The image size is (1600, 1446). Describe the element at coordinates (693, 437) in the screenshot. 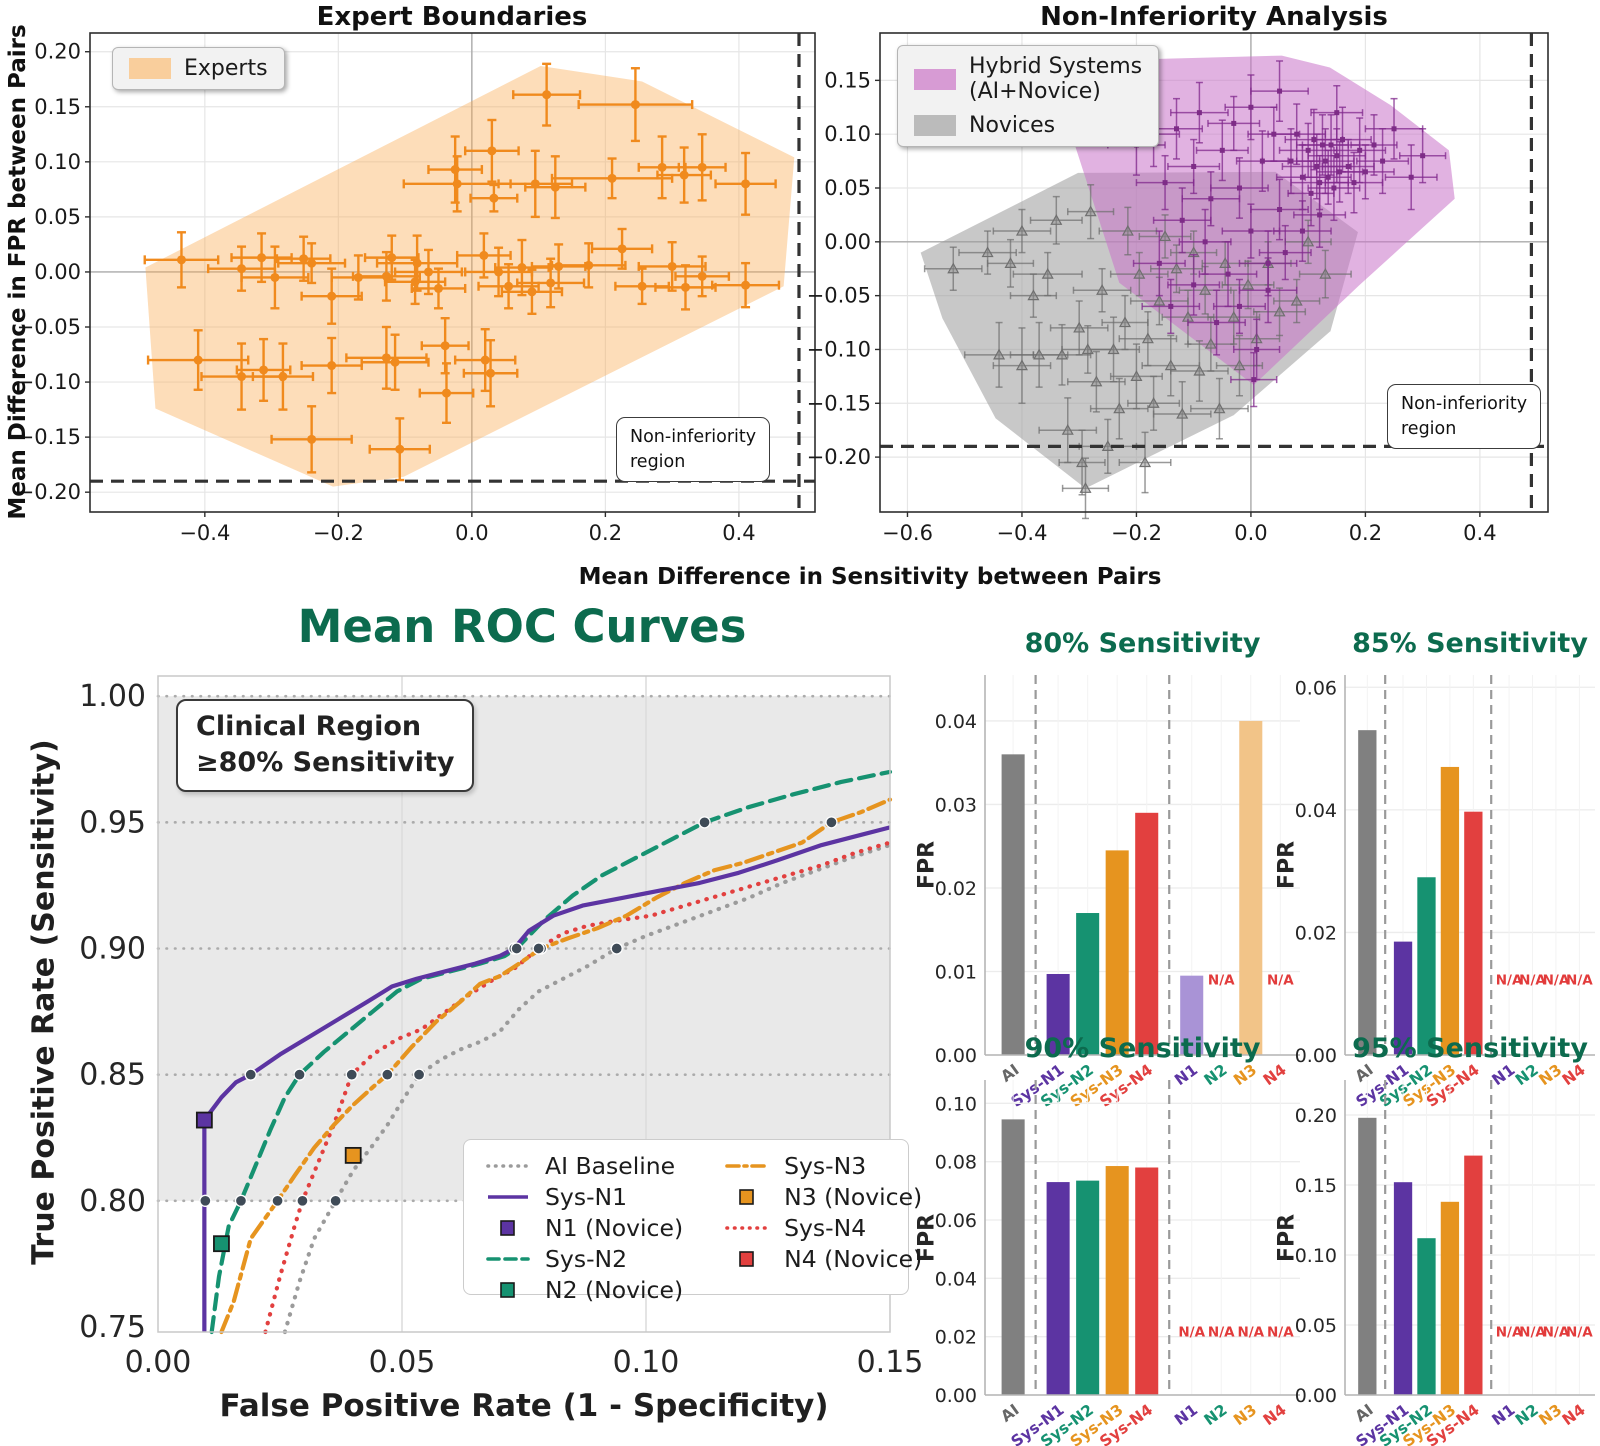

I see `annotation-left-line1: Non-inferiority` at that location.